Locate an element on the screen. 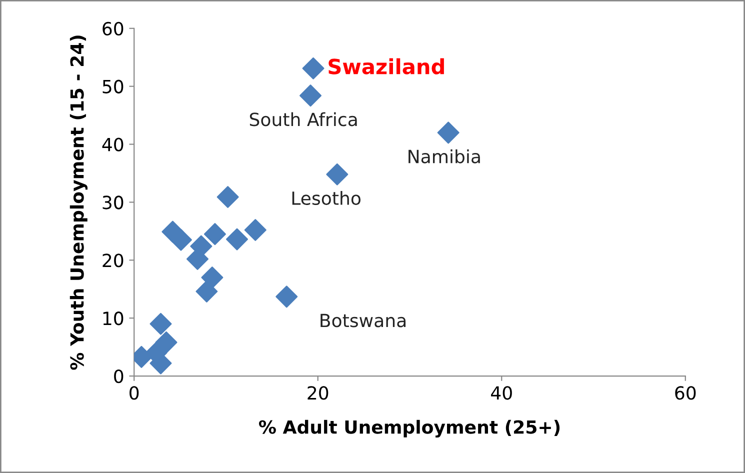 The image size is (745, 473). annotation: Namibia is located at coordinates (444, 156).